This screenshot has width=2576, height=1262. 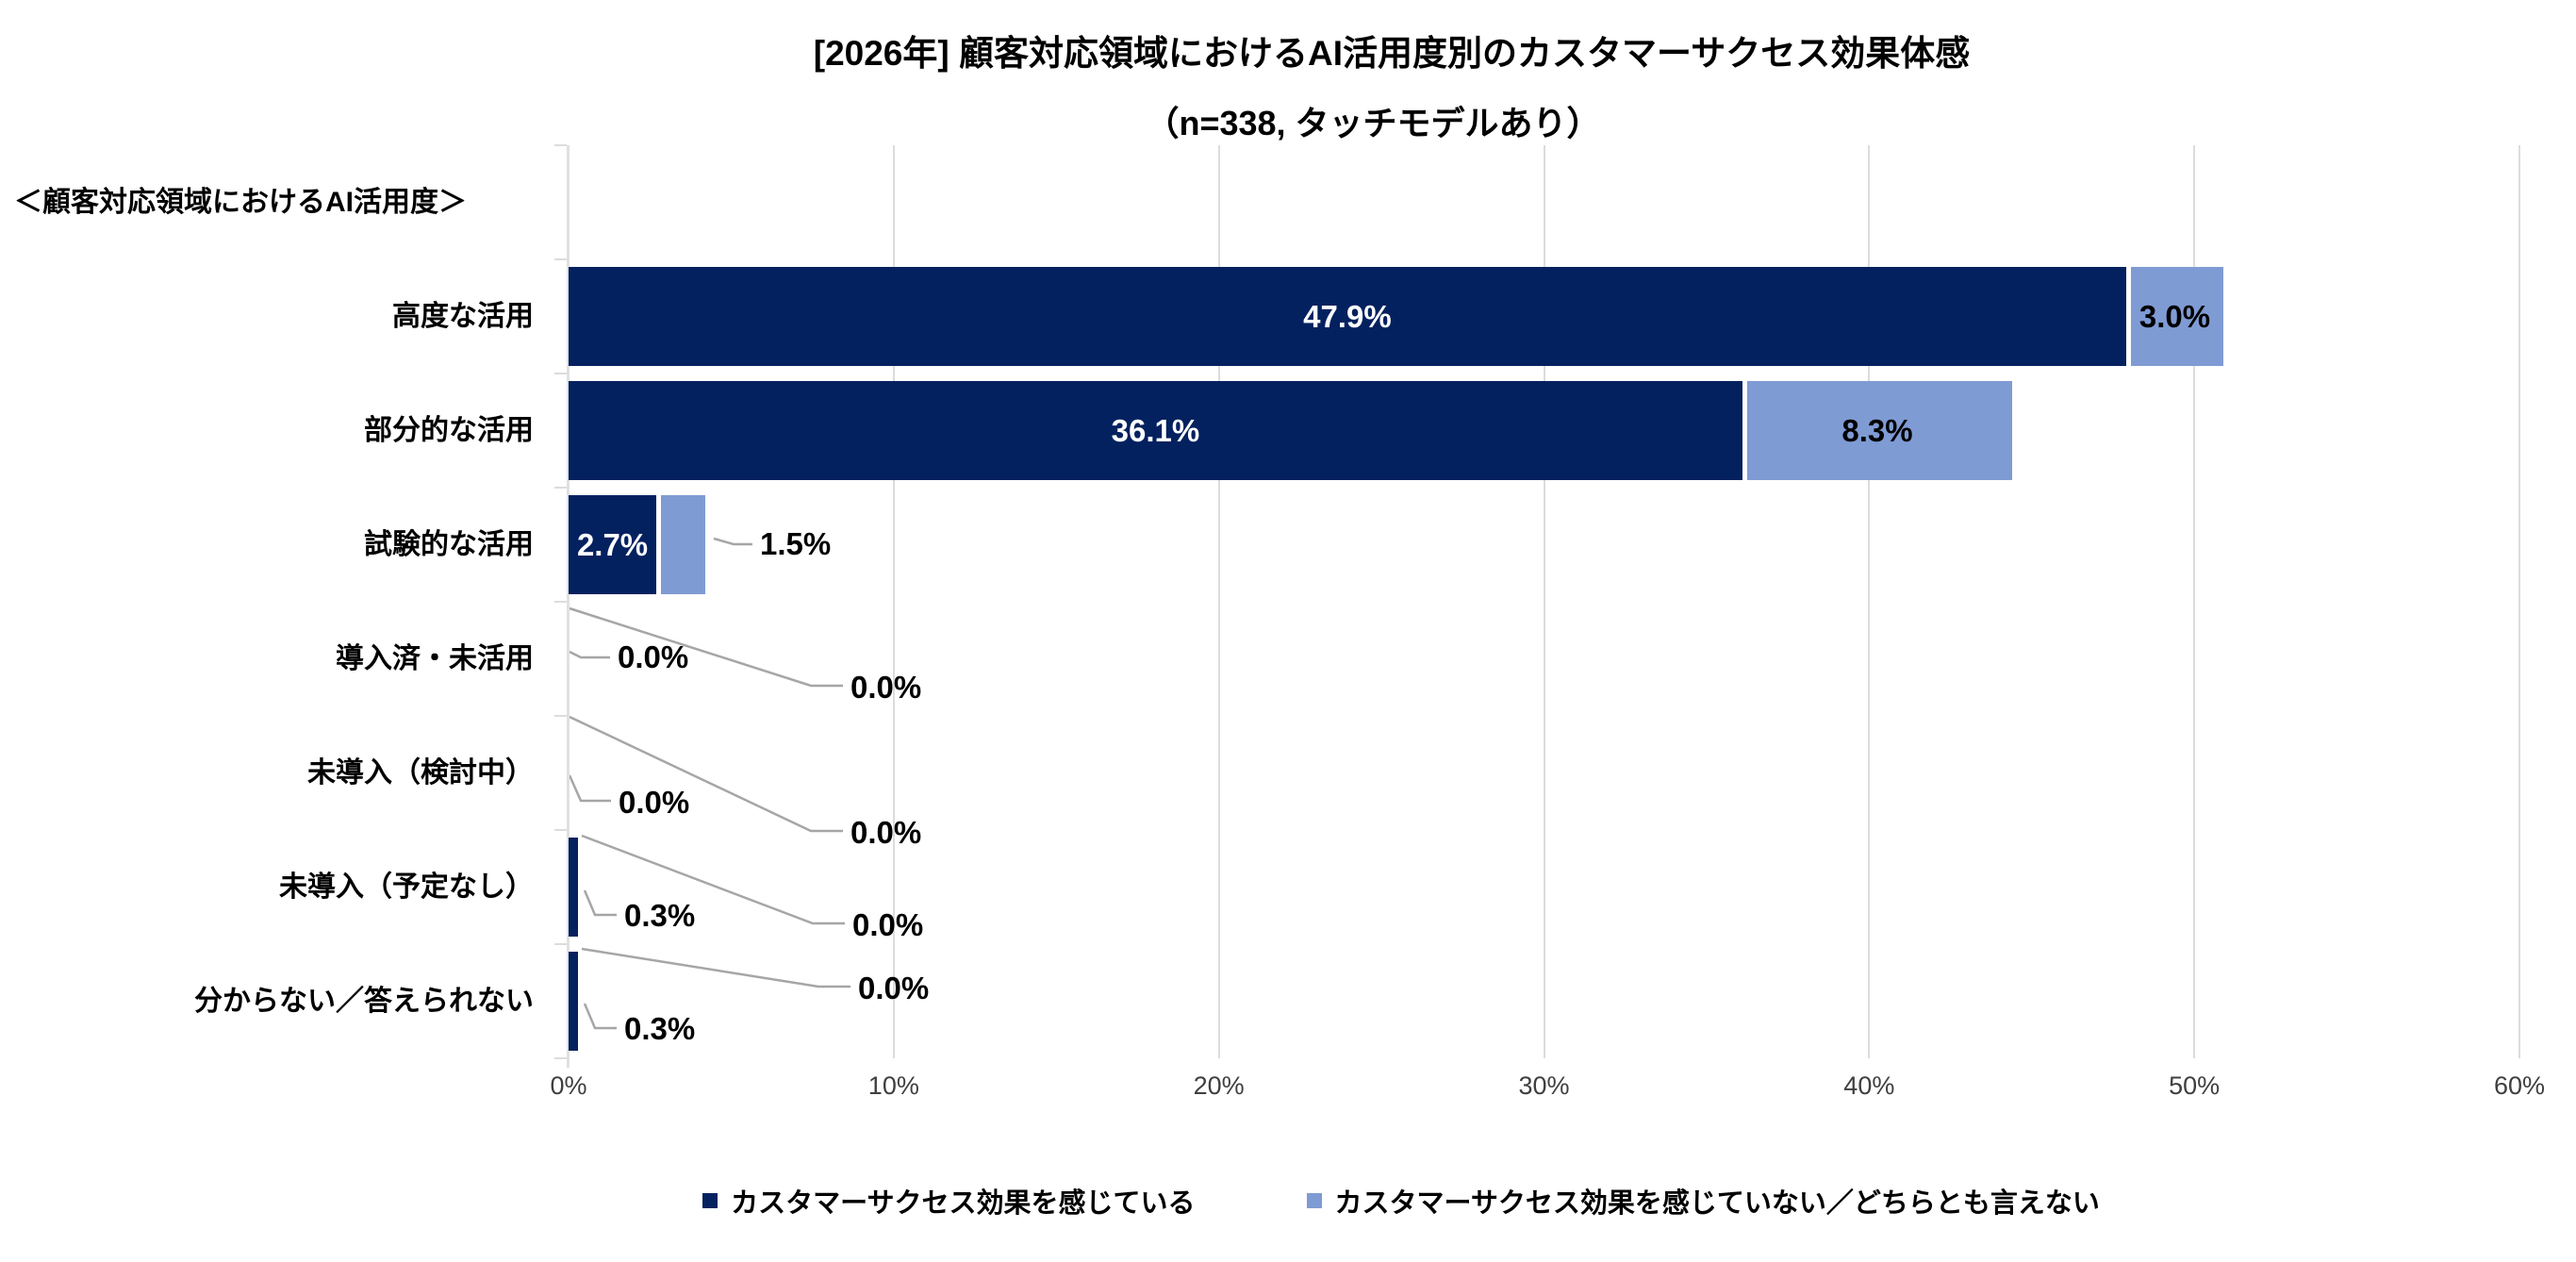 What do you see at coordinates (1314, 1201) in the screenshot?
I see `legend-swatch-not-felt` at bounding box center [1314, 1201].